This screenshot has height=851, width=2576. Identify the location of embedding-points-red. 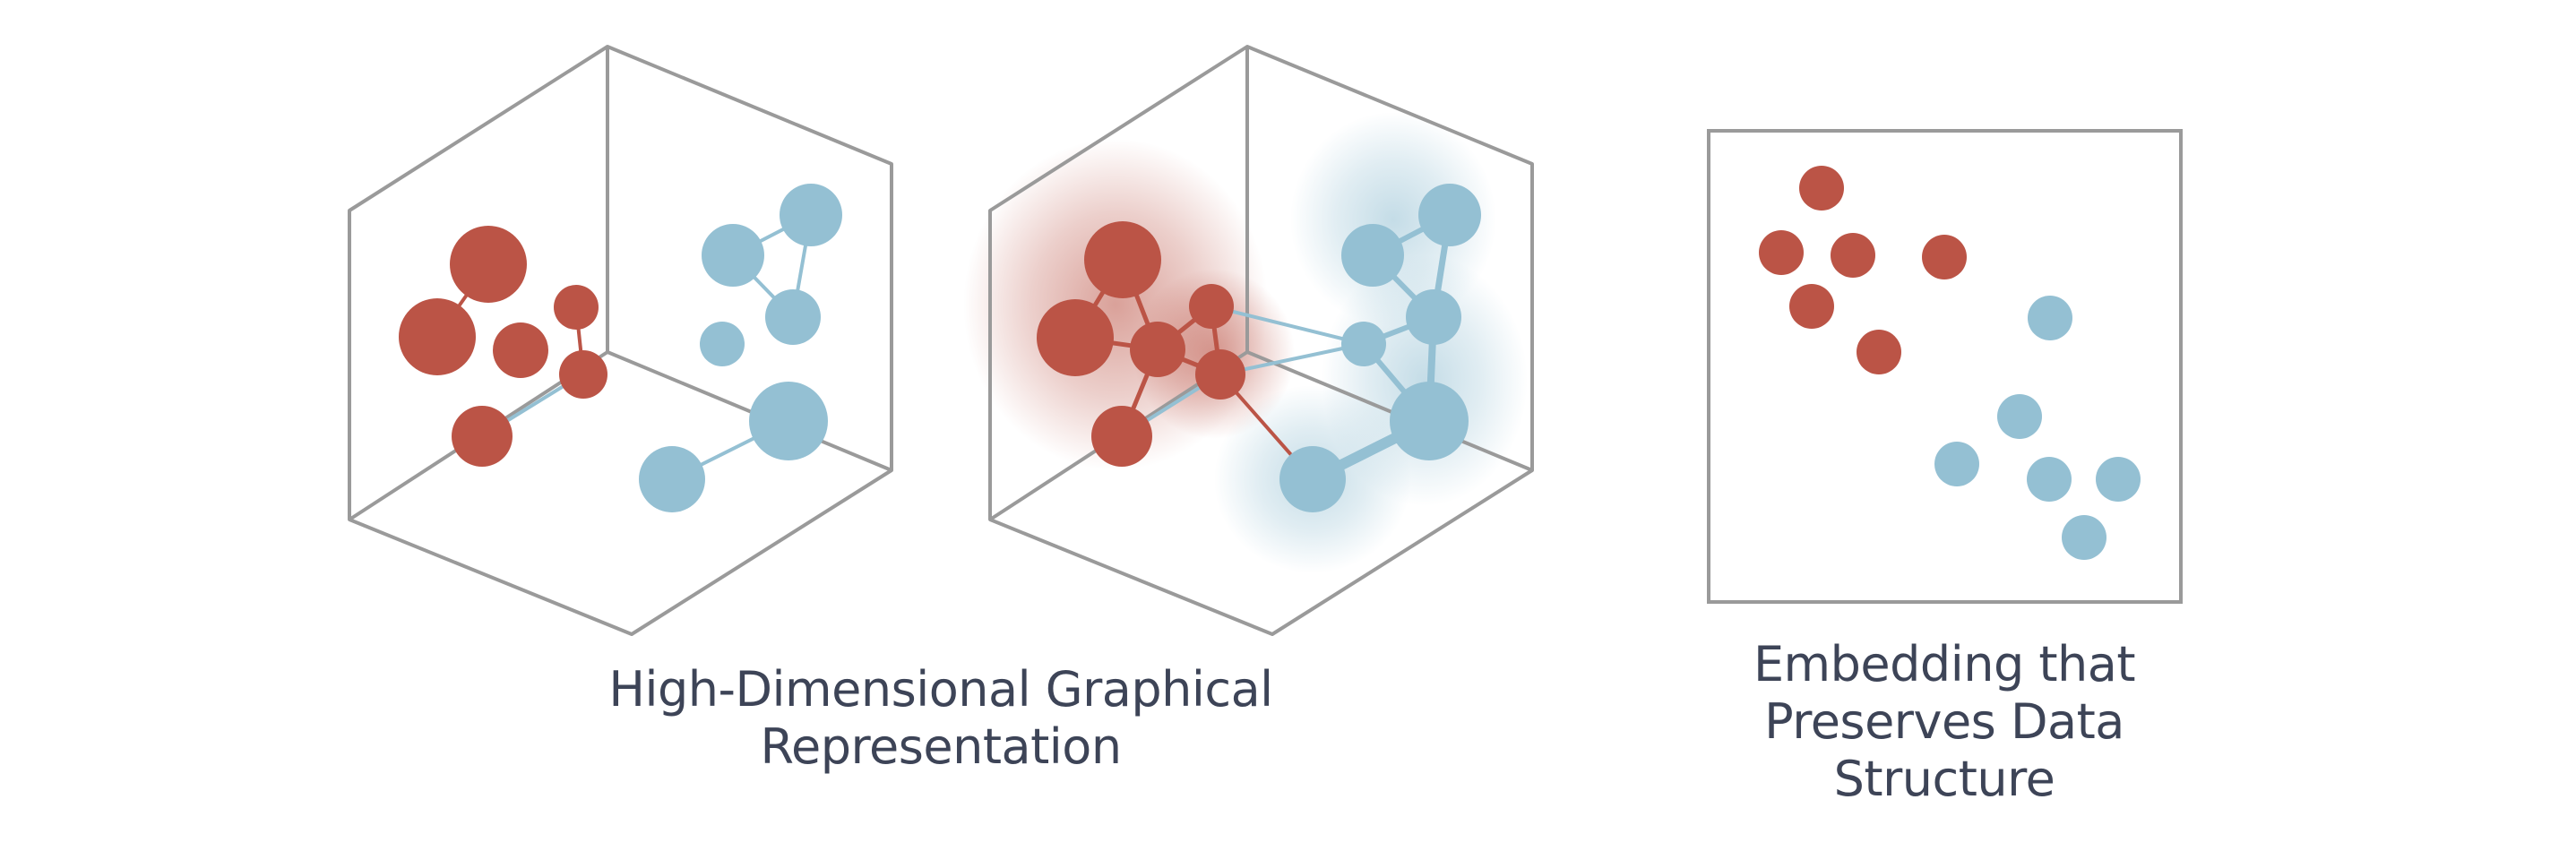
(1863, 270).